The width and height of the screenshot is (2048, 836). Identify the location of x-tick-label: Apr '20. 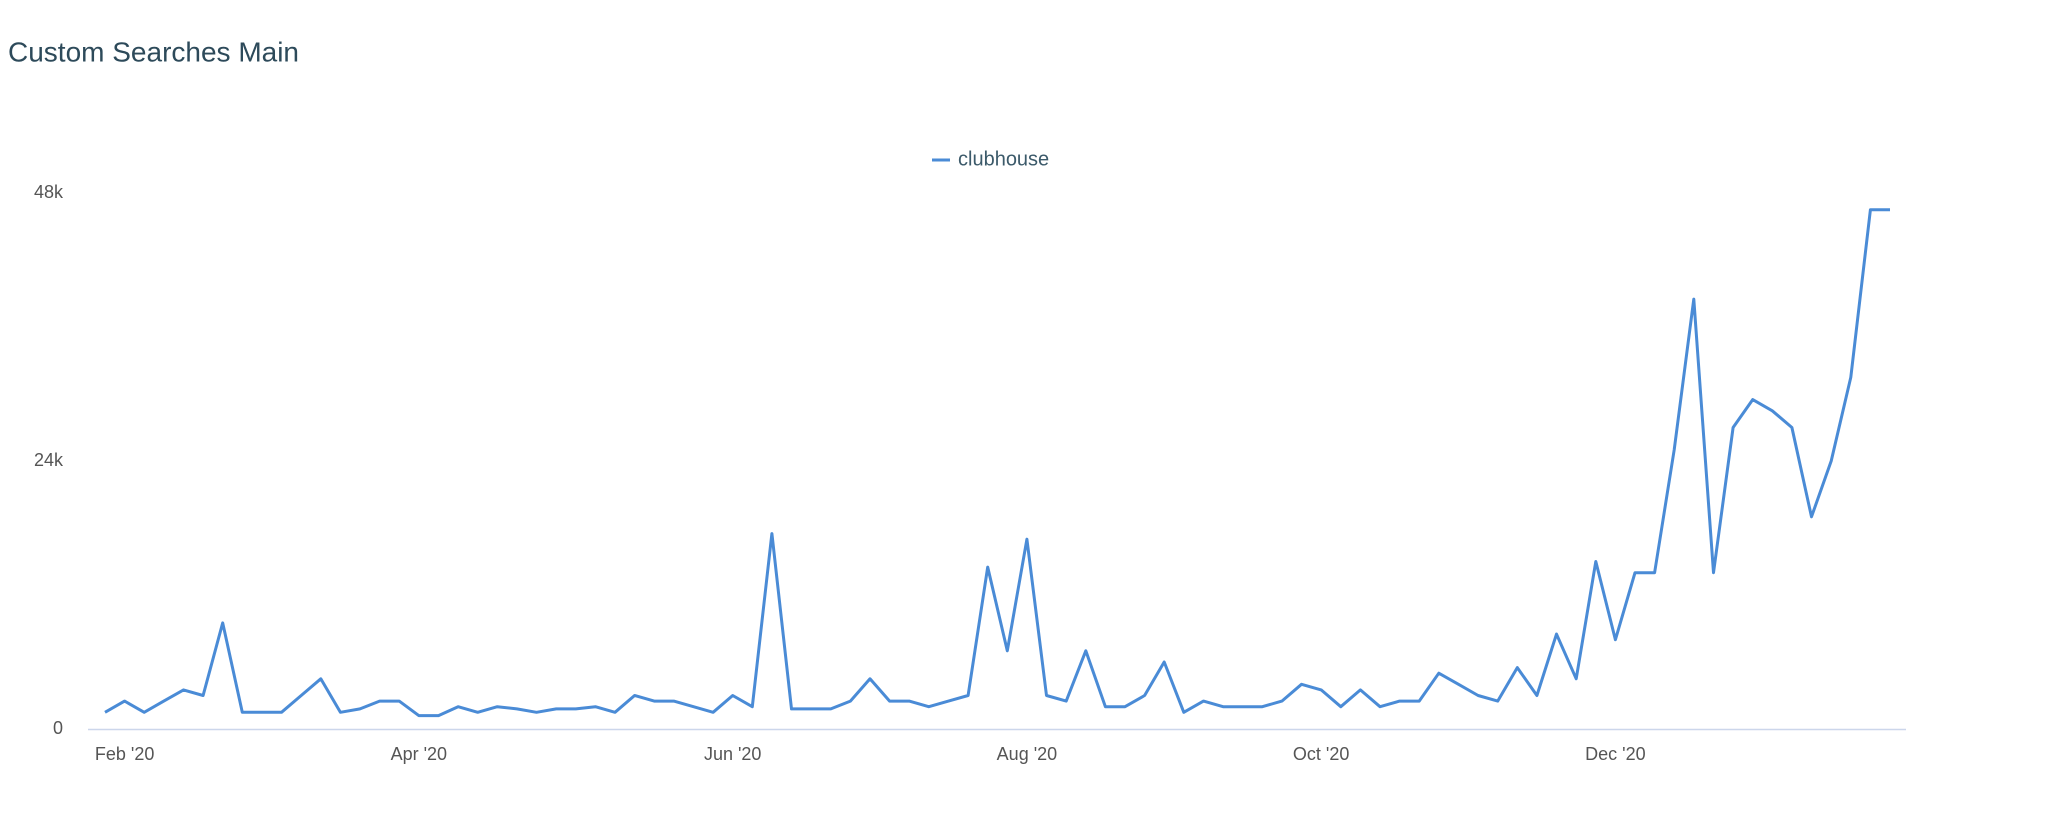
(419, 754).